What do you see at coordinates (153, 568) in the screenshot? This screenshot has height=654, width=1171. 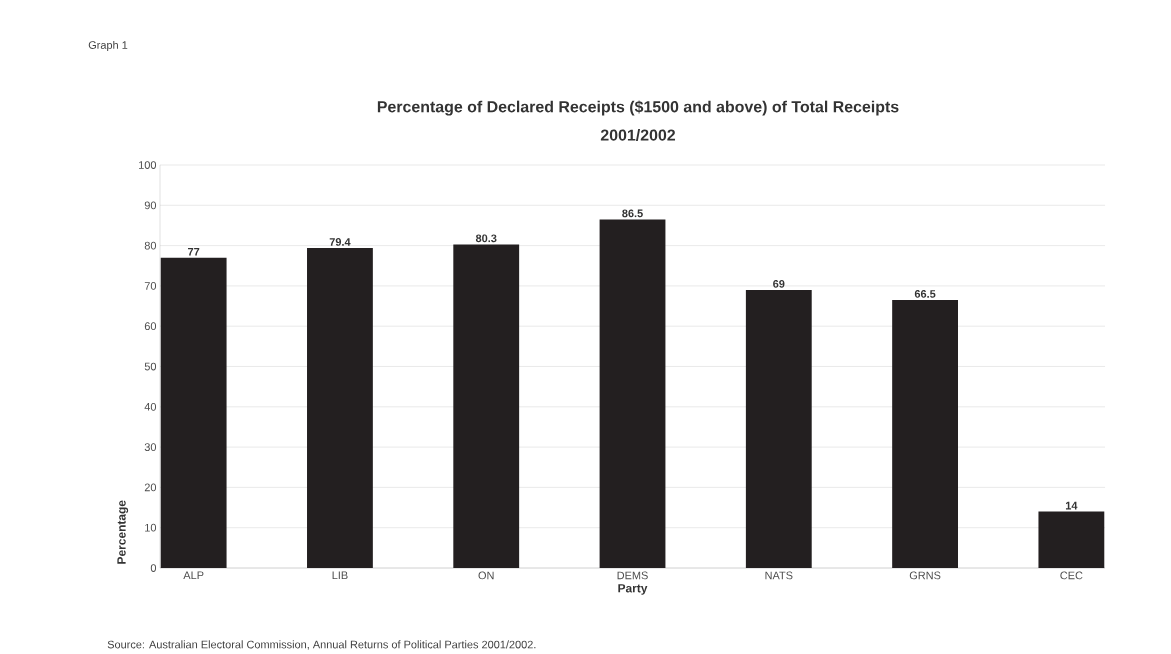 I see `y-tick-label: 0` at bounding box center [153, 568].